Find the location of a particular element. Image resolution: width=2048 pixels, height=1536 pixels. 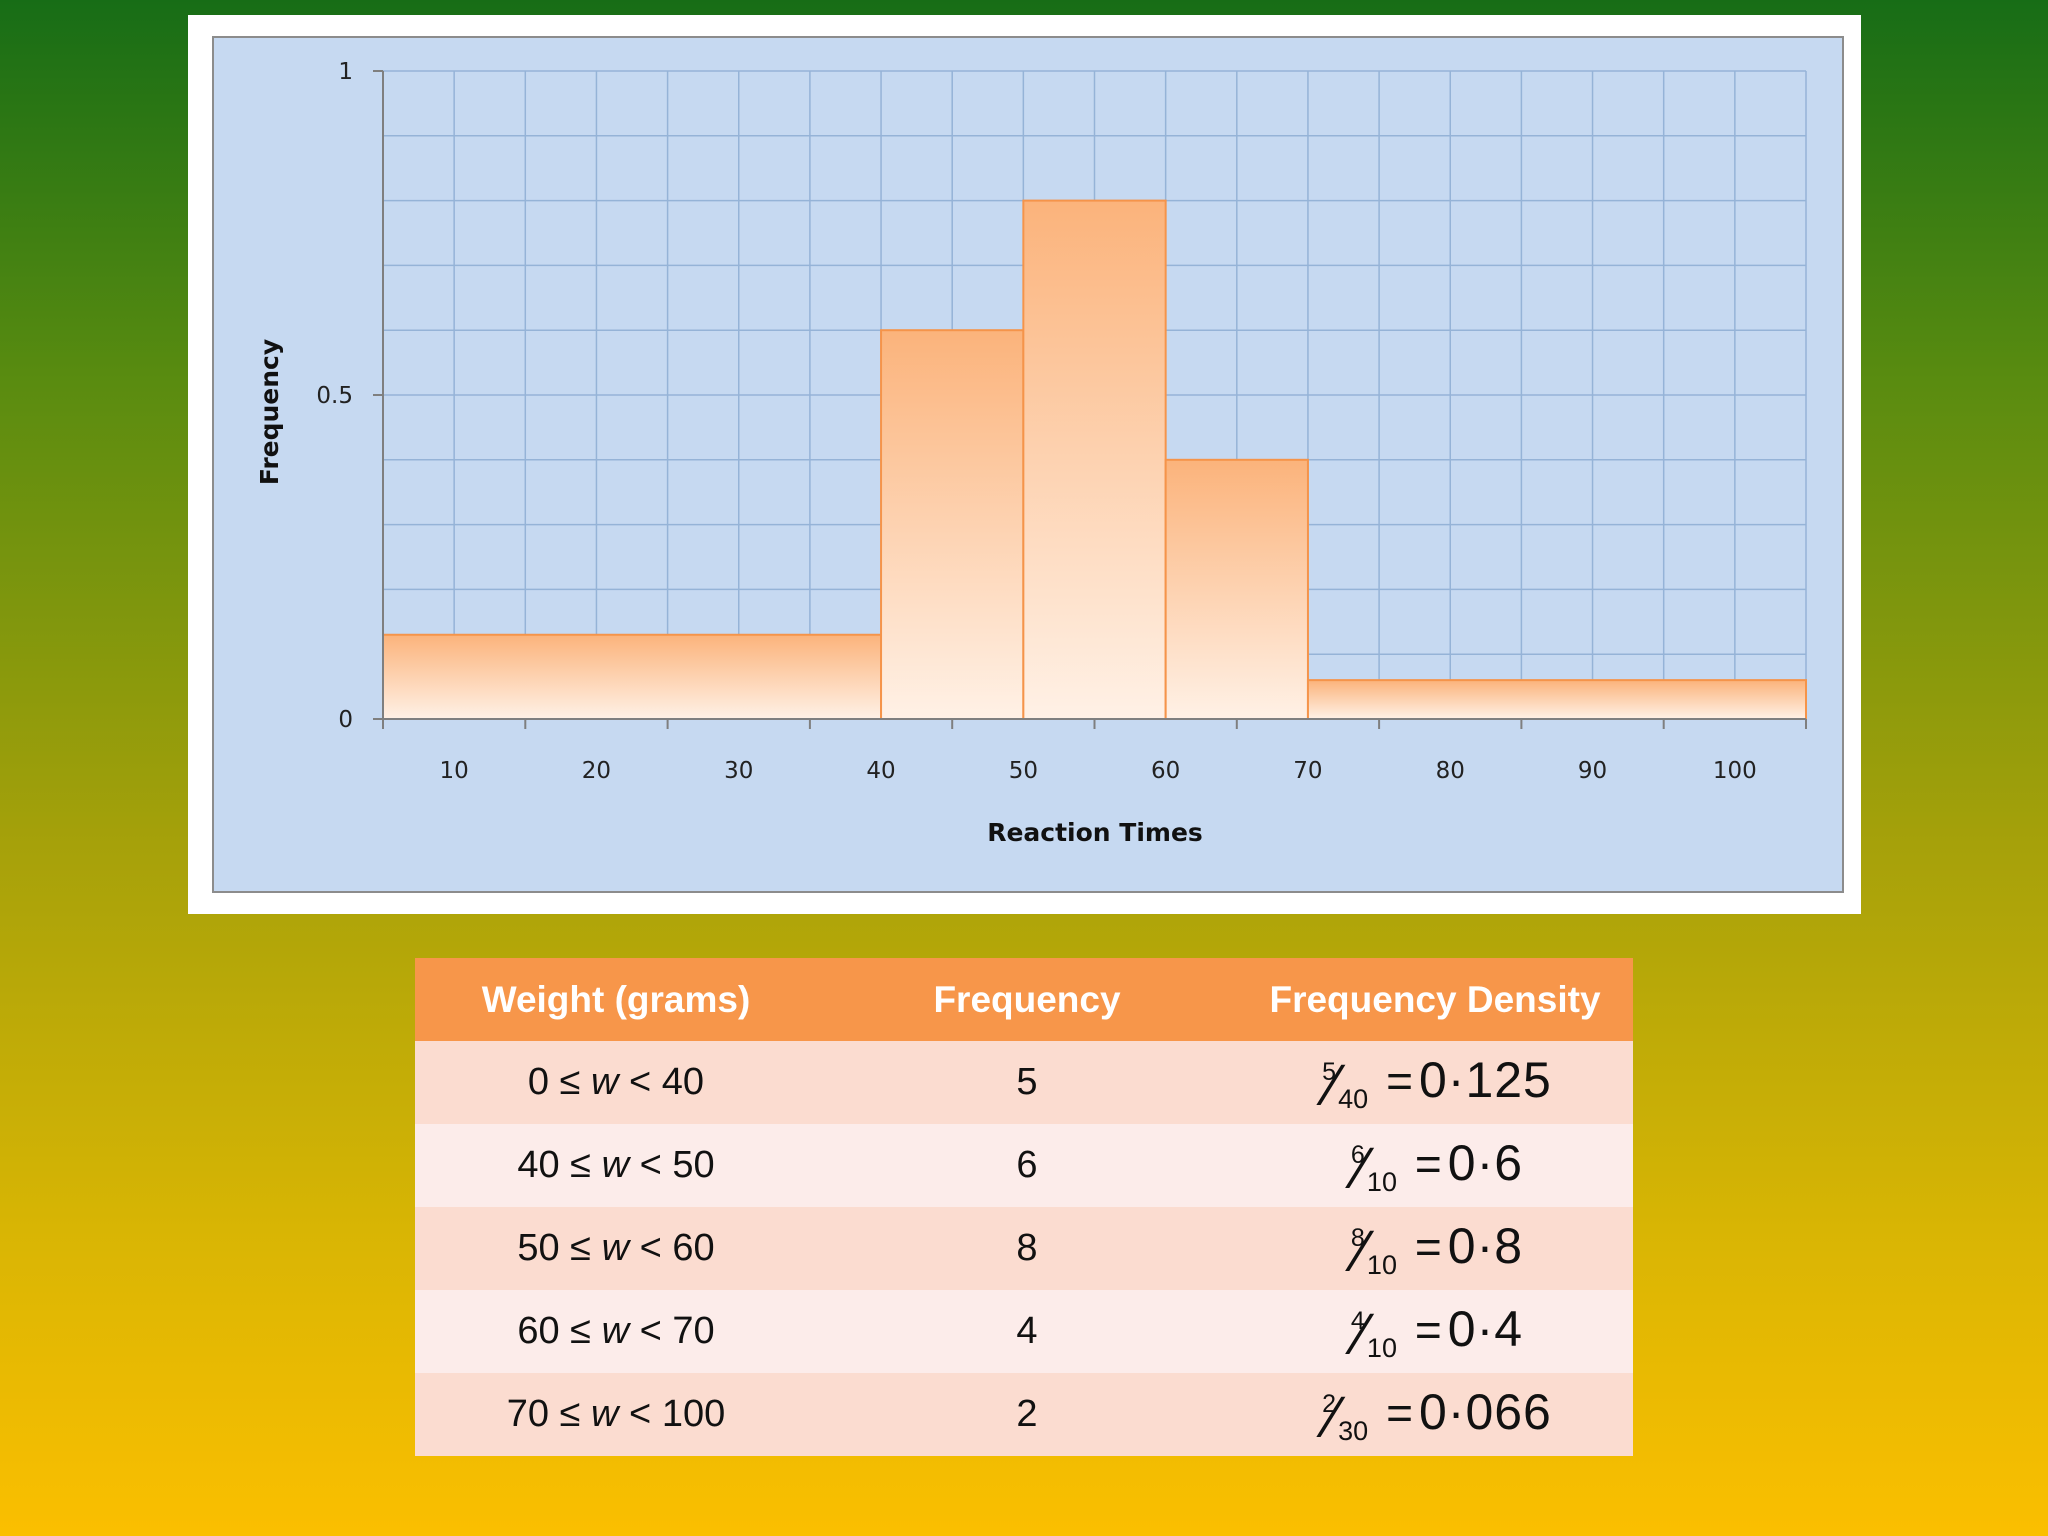

x-tick-label: 70 is located at coordinates (1307, 771).